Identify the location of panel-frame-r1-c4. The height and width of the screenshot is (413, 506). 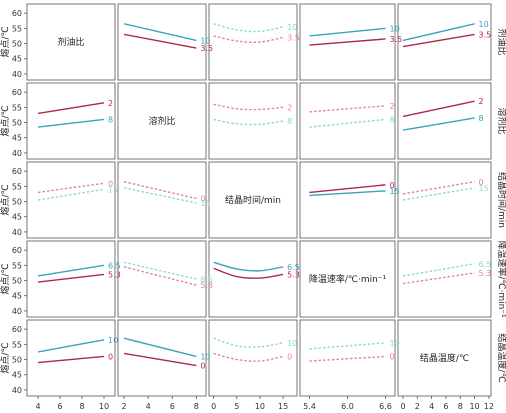
(444, 121).